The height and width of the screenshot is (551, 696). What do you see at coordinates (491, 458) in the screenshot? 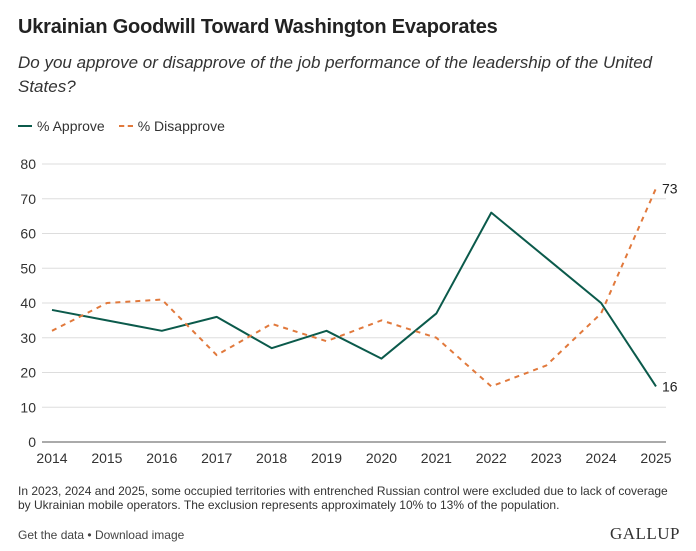
I see `x-tick-label: 2022` at bounding box center [491, 458].